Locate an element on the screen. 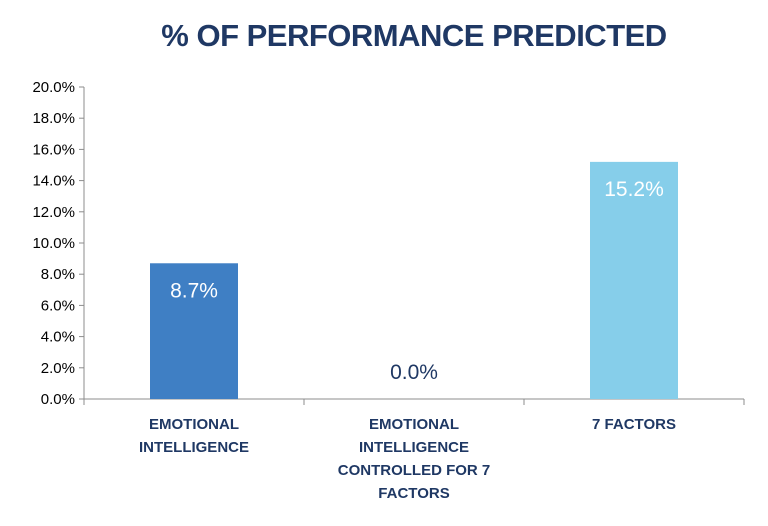 The width and height of the screenshot is (768, 526). y-tick-label: 10.0% is located at coordinates (53, 243).